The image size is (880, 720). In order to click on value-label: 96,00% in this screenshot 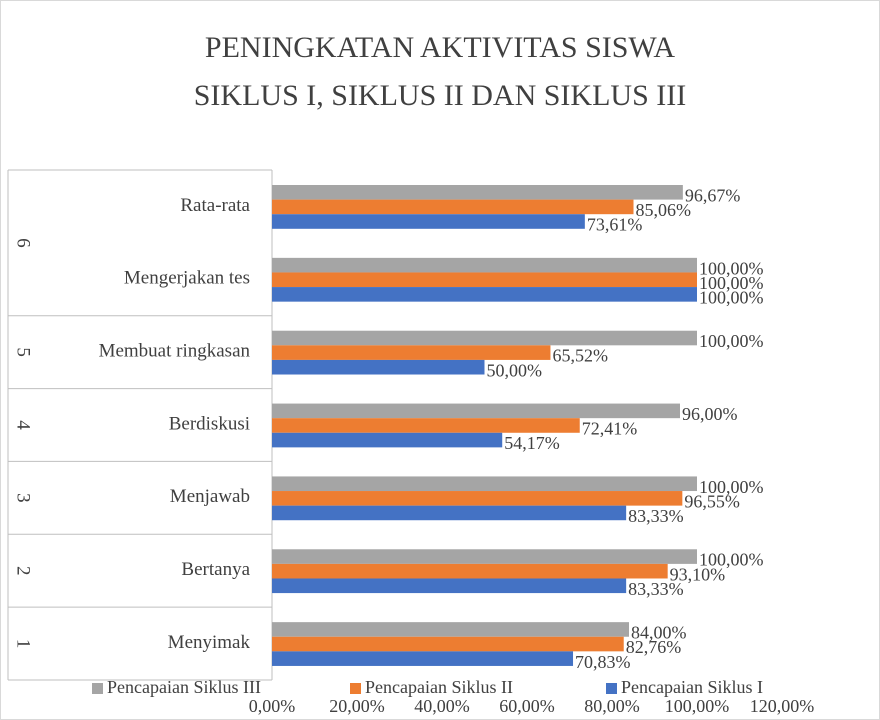, I will do `click(710, 414)`.